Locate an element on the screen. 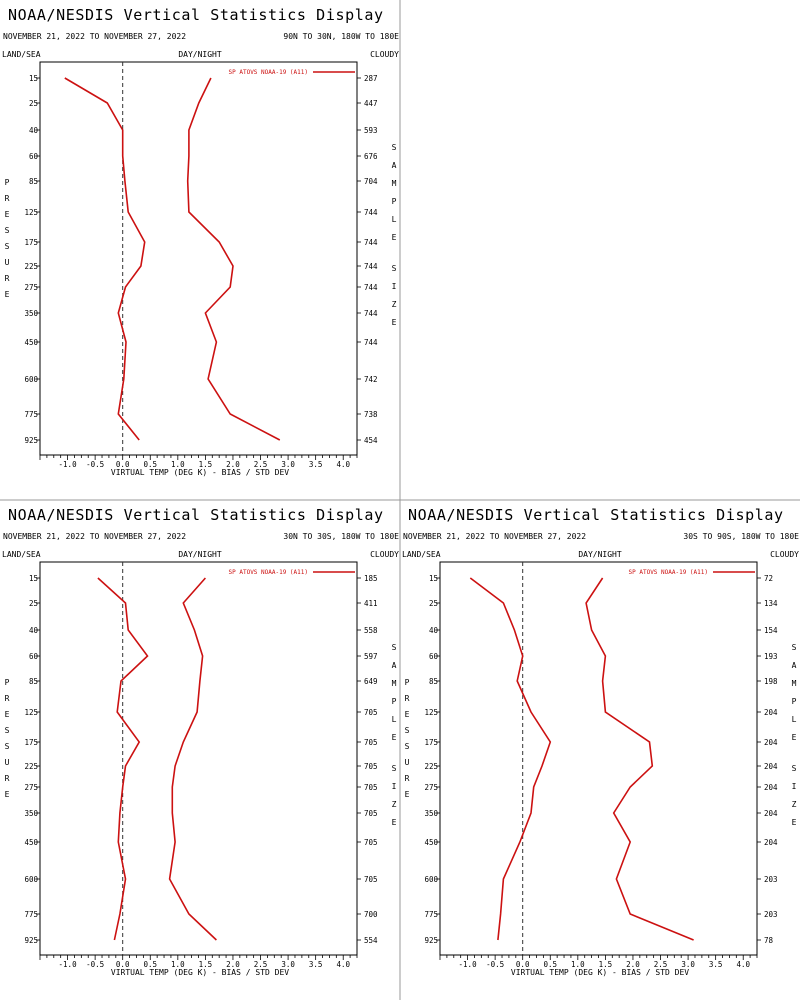 Image resolution: width=800 pixels, height=1000 pixels. pressure-level-label: 175 is located at coordinates (31, 742).